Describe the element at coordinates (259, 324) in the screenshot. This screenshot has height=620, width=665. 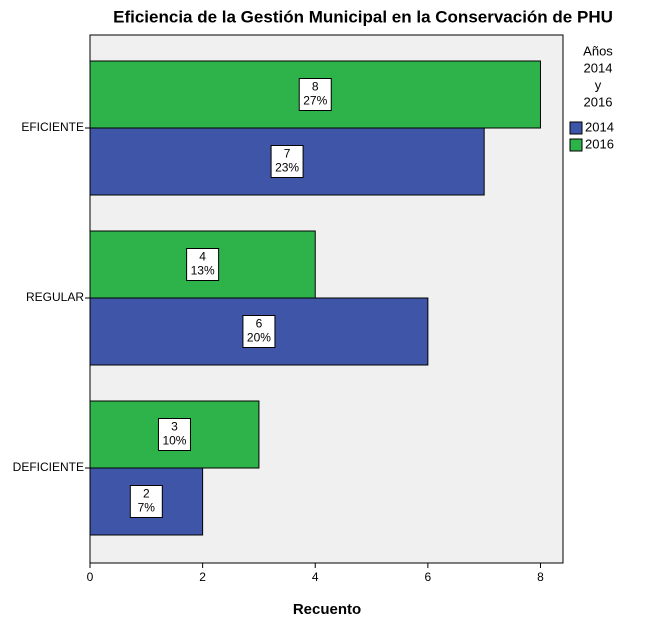
I see `data-label: 6` at that location.